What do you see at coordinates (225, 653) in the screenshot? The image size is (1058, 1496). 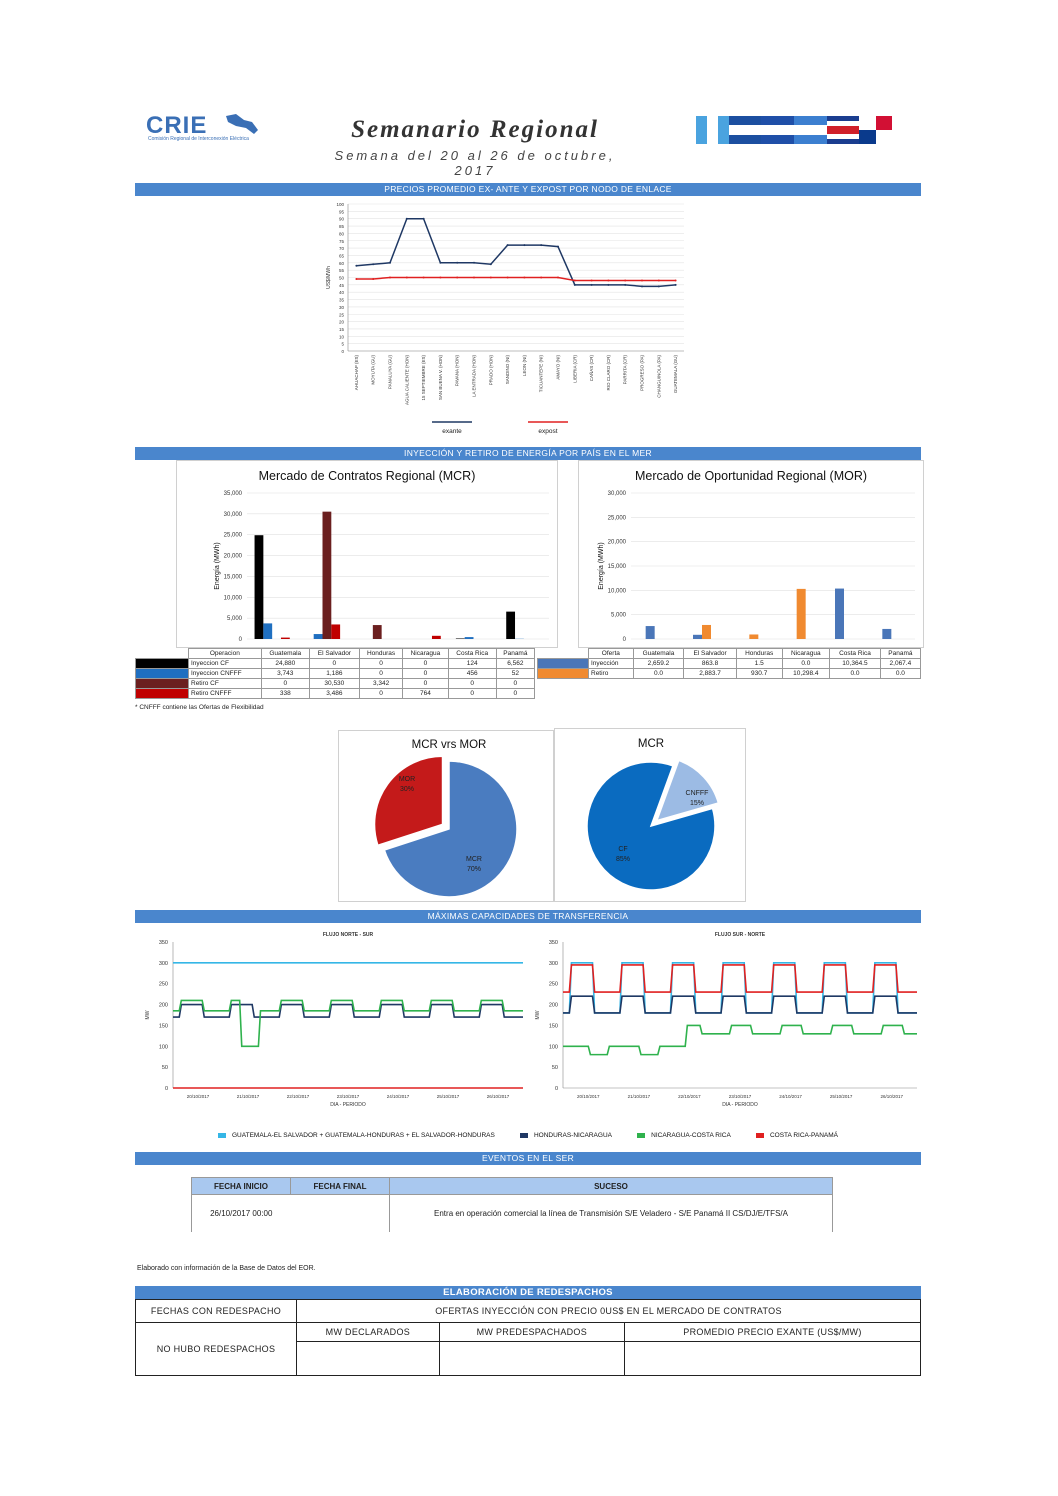 I see `table-header-operation: Operacion` at bounding box center [225, 653].